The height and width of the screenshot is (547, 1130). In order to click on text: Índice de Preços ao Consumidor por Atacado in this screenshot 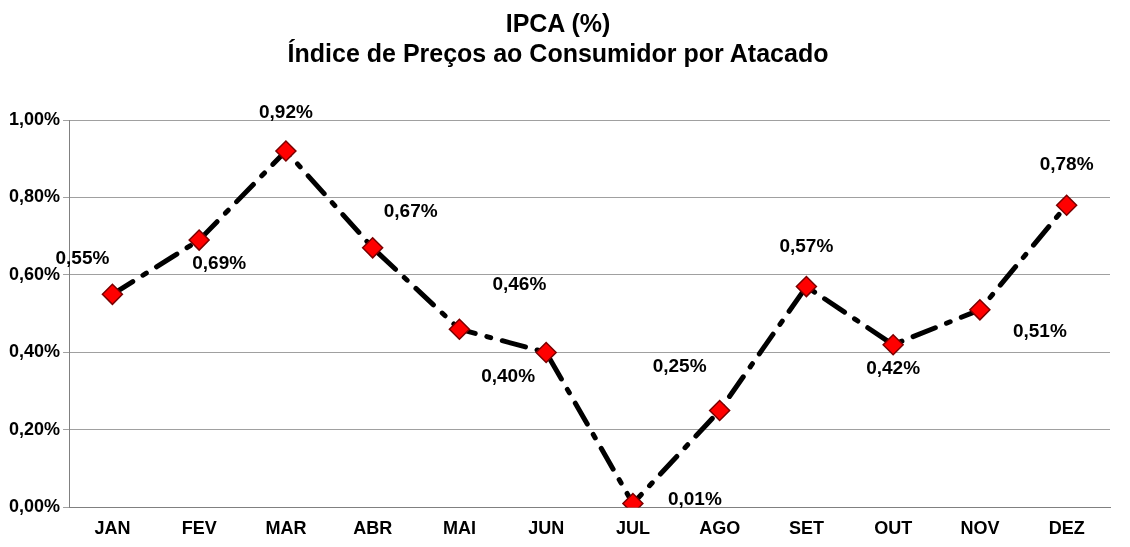, I will do `click(558, 52)`.